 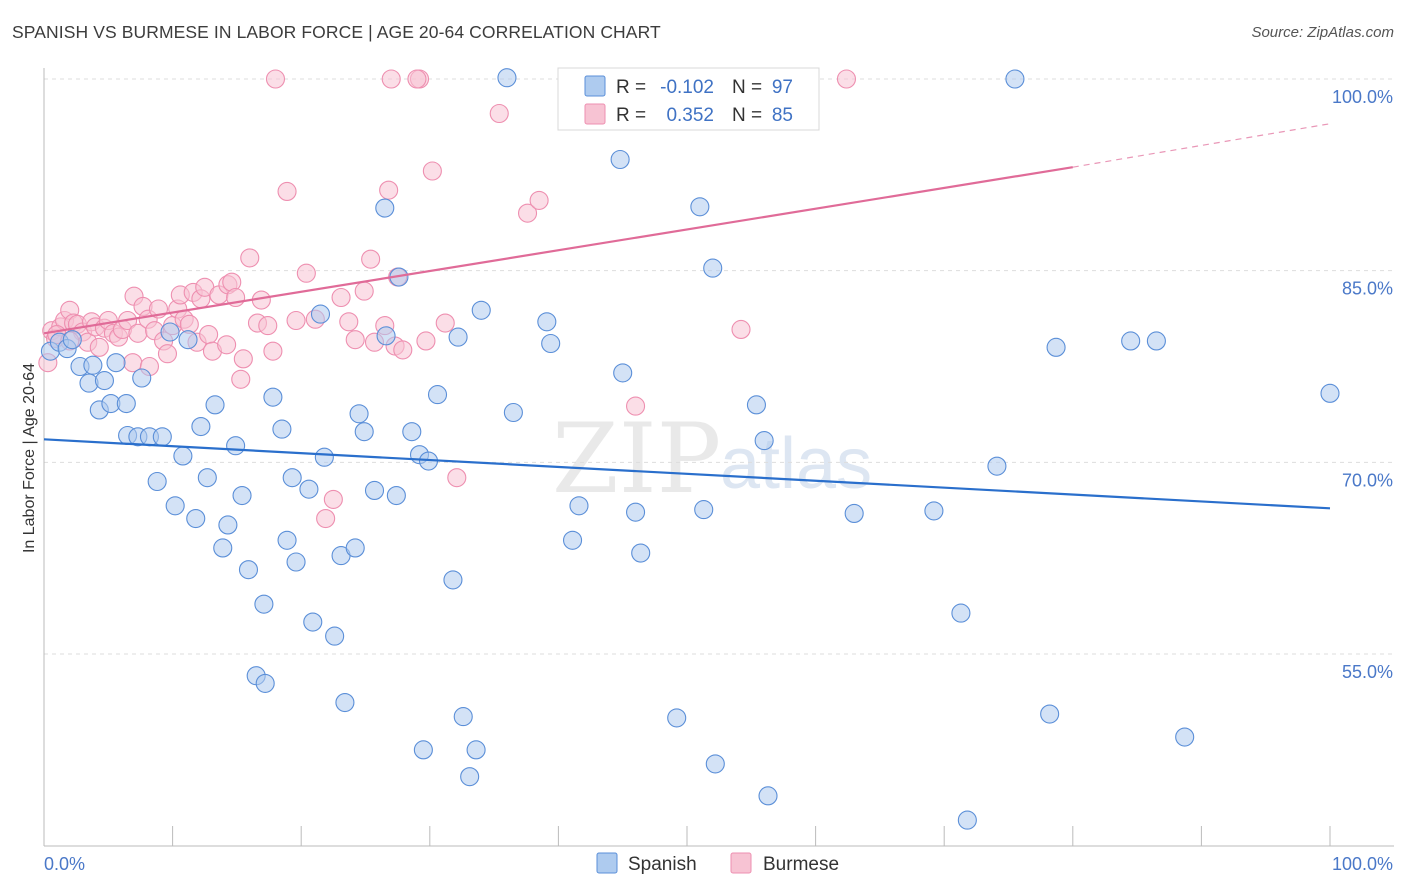 What do you see at coordinates (712, 459) in the screenshot?
I see `watermark: ZIP atlas` at bounding box center [712, 459].